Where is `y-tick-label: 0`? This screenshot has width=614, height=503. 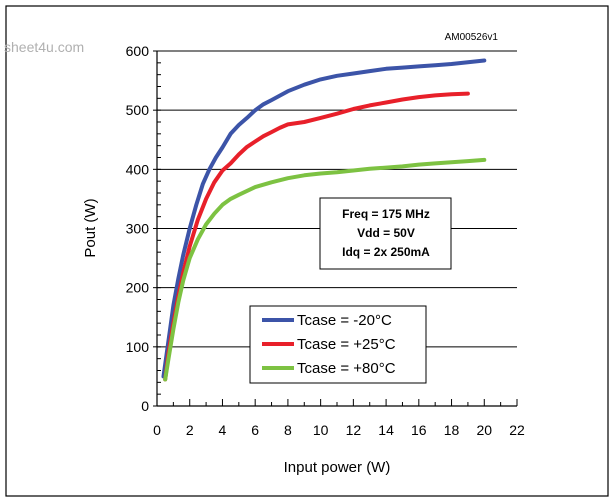 y-tick-label: 0 is located at coordinates (145, 406).